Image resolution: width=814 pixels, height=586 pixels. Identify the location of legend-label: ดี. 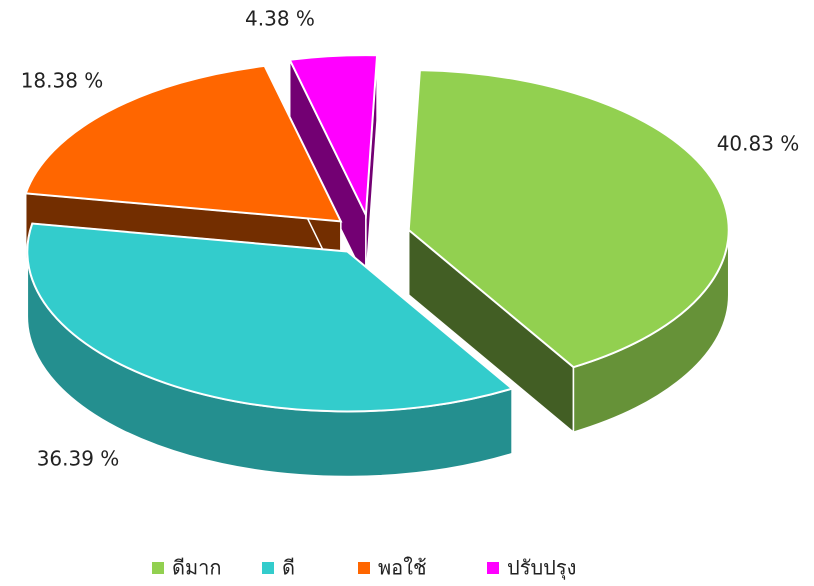
(288, 568).